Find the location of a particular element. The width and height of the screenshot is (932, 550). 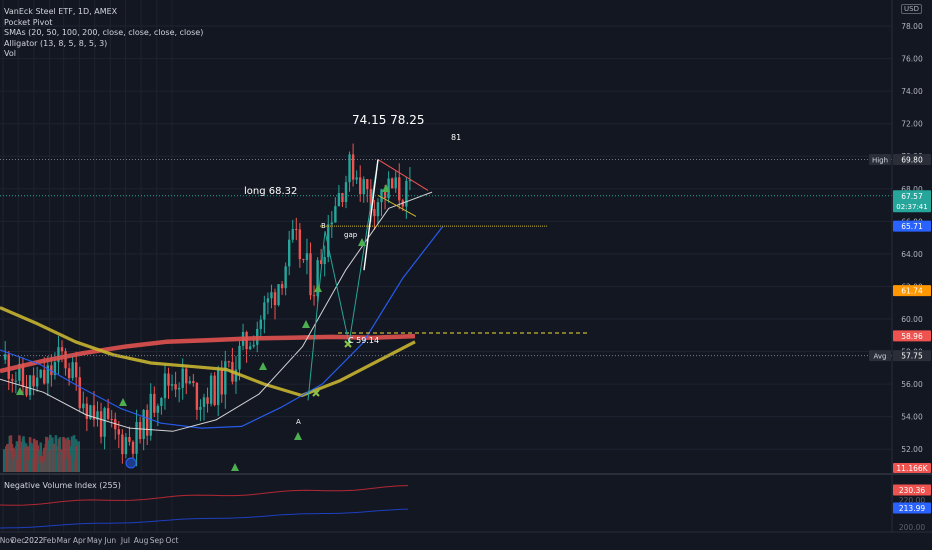

y-tick-label: 56.00 is located at coordinates (912, 384).